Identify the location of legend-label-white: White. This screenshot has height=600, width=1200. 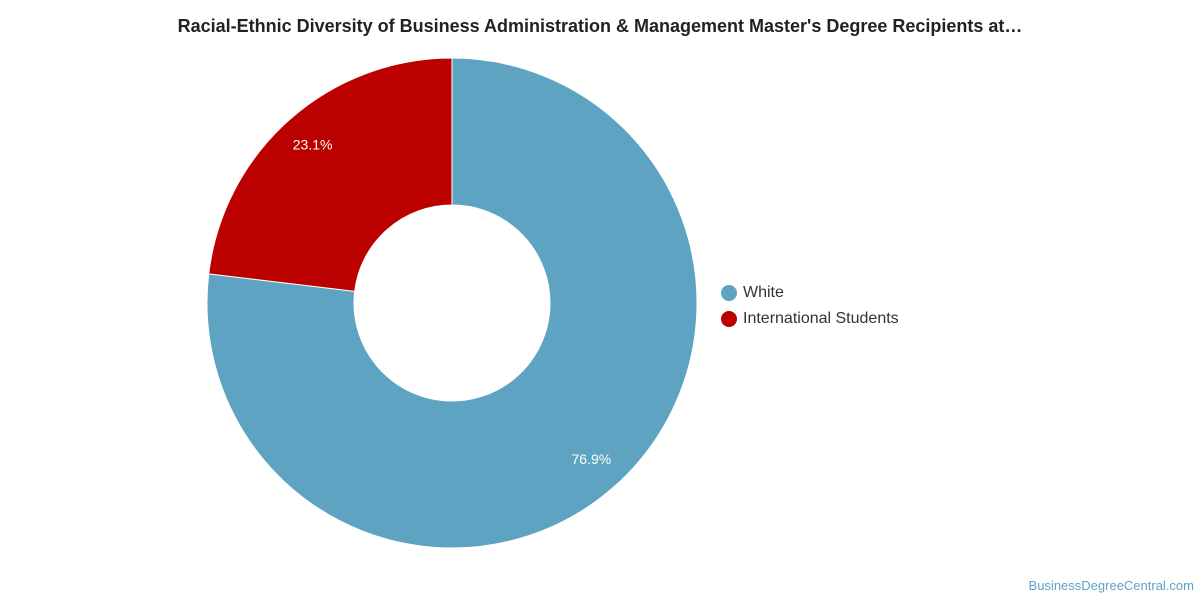
(763, 292).